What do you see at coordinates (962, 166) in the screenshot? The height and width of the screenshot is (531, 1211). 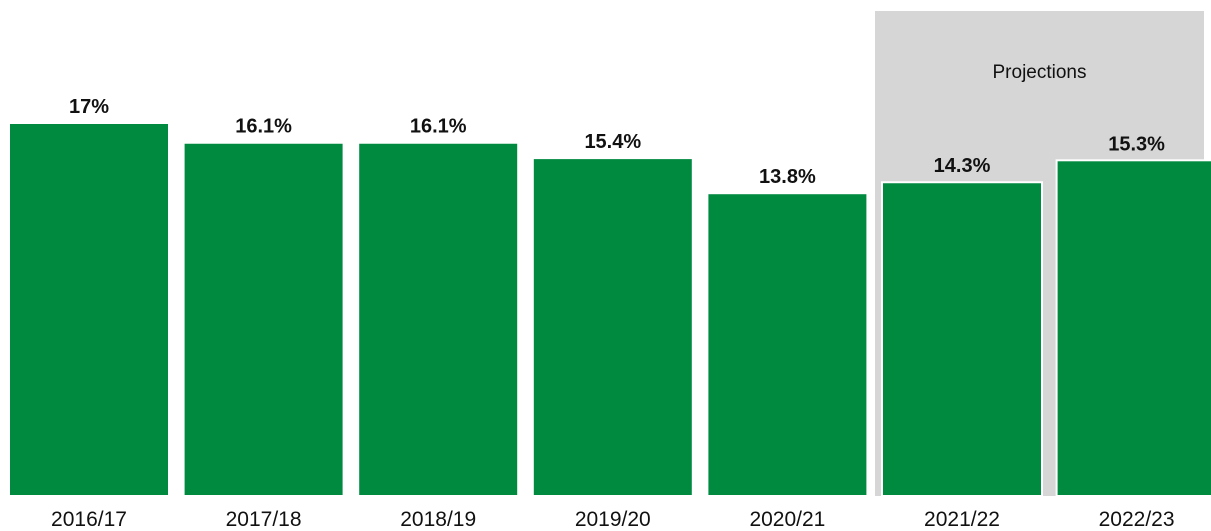 I see `value-label: 14.3%` at bounding box center [962, 166].